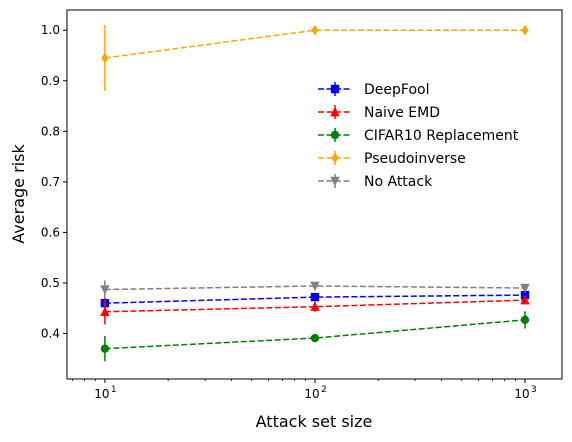 The height and width of the screenshot is (442, 572). Describe the element at coordinates (441, 136) in the screenshot. I see `legend-label: CIFAR10 Replacement` at that location.